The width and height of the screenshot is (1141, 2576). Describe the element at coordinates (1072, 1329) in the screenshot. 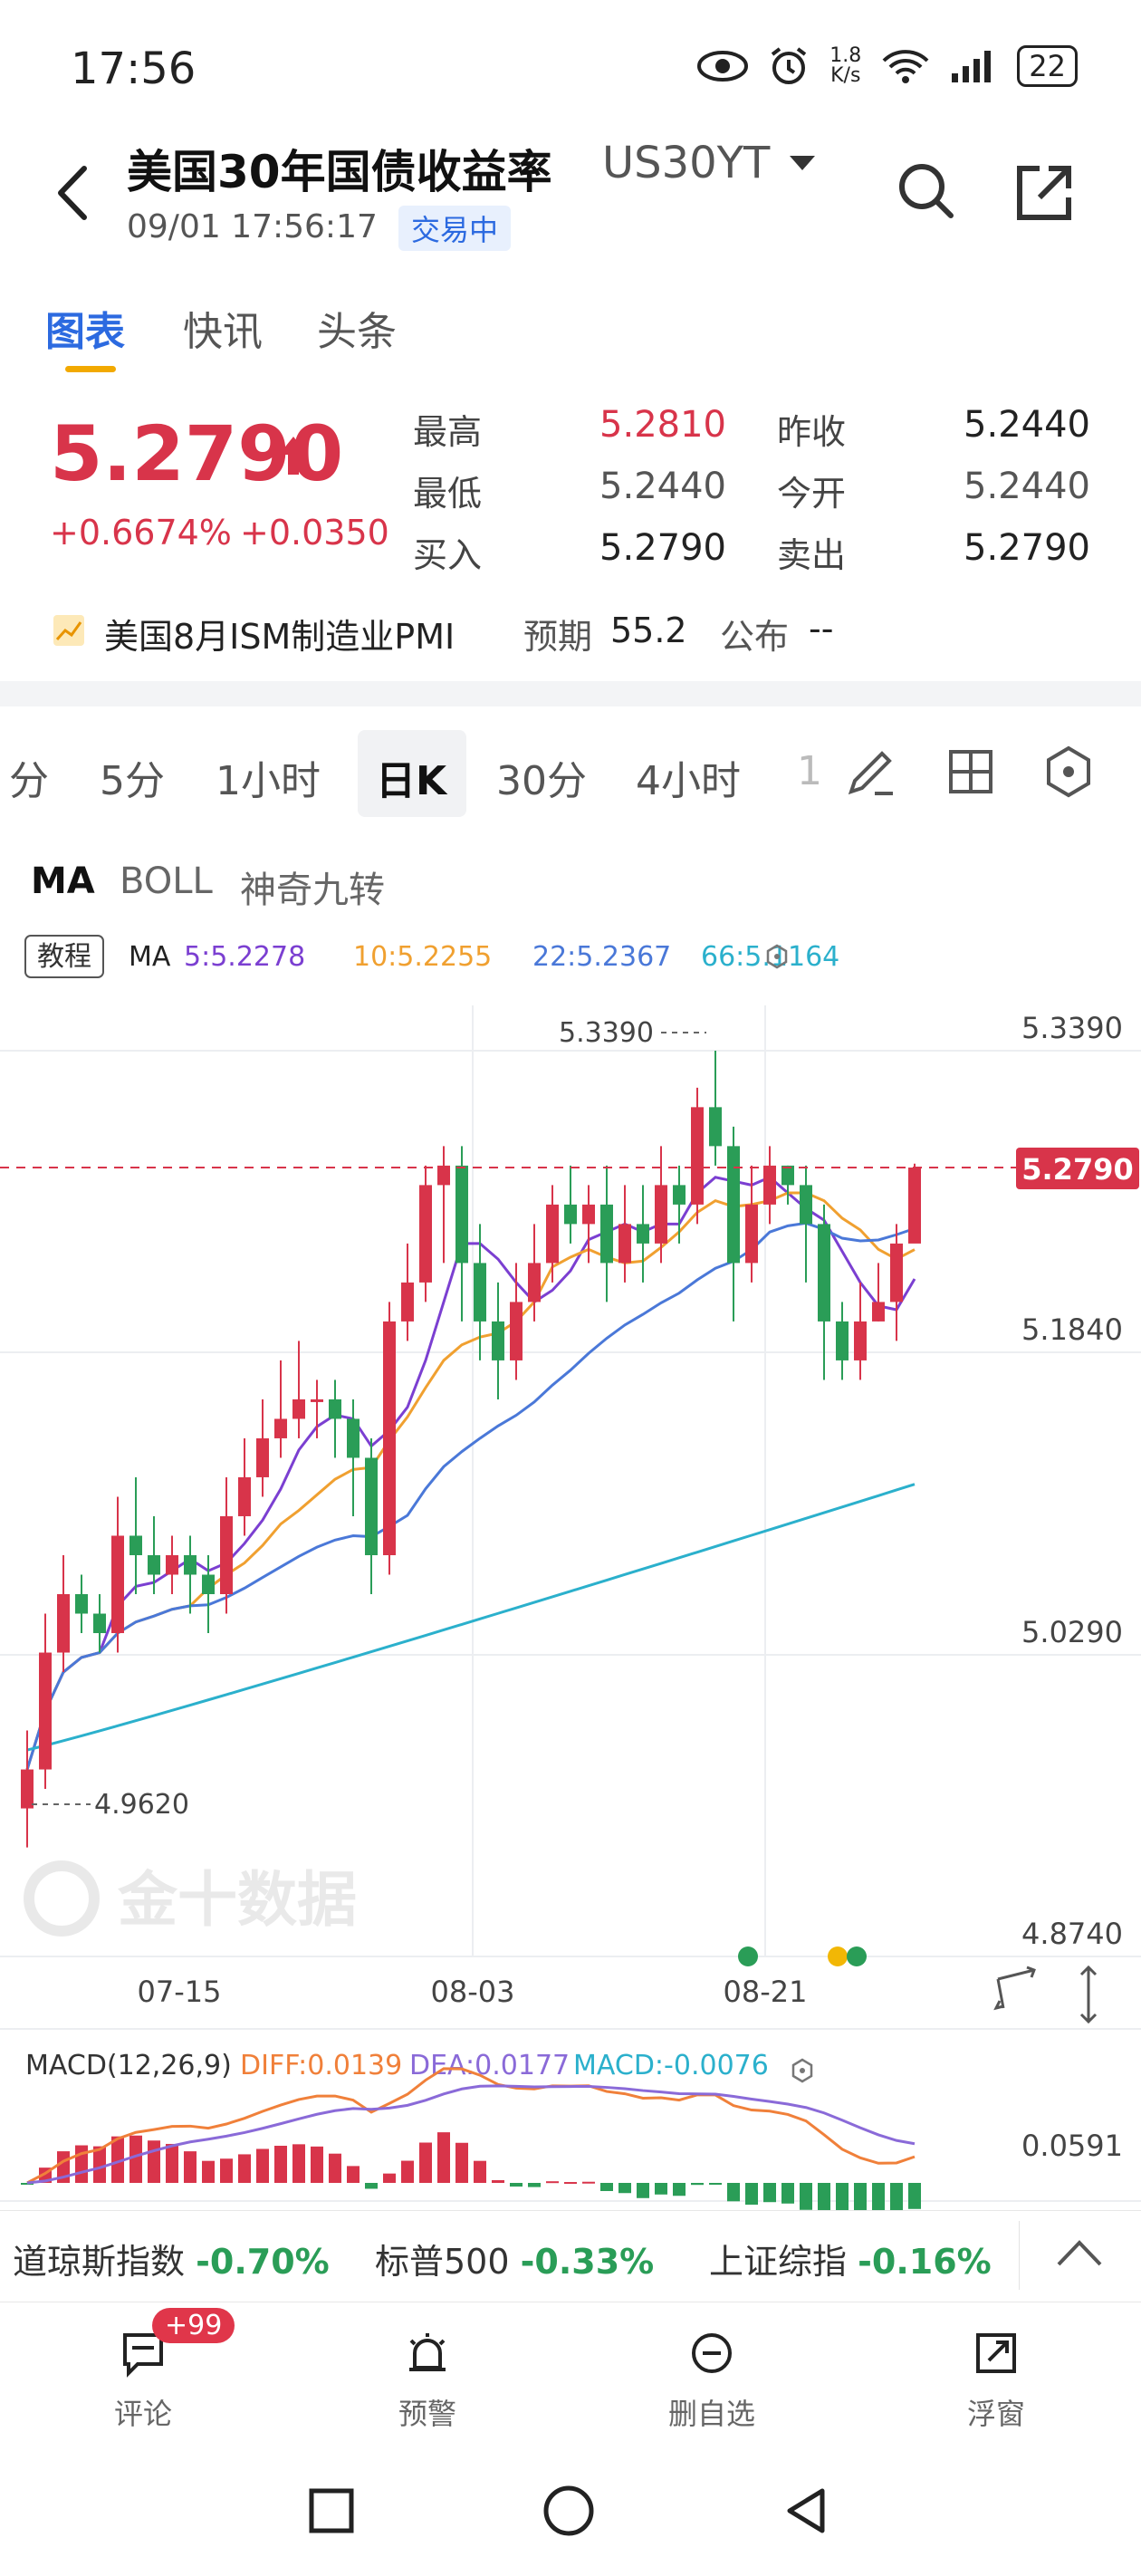

I see `y-tick-label: 5.1840` at that location.